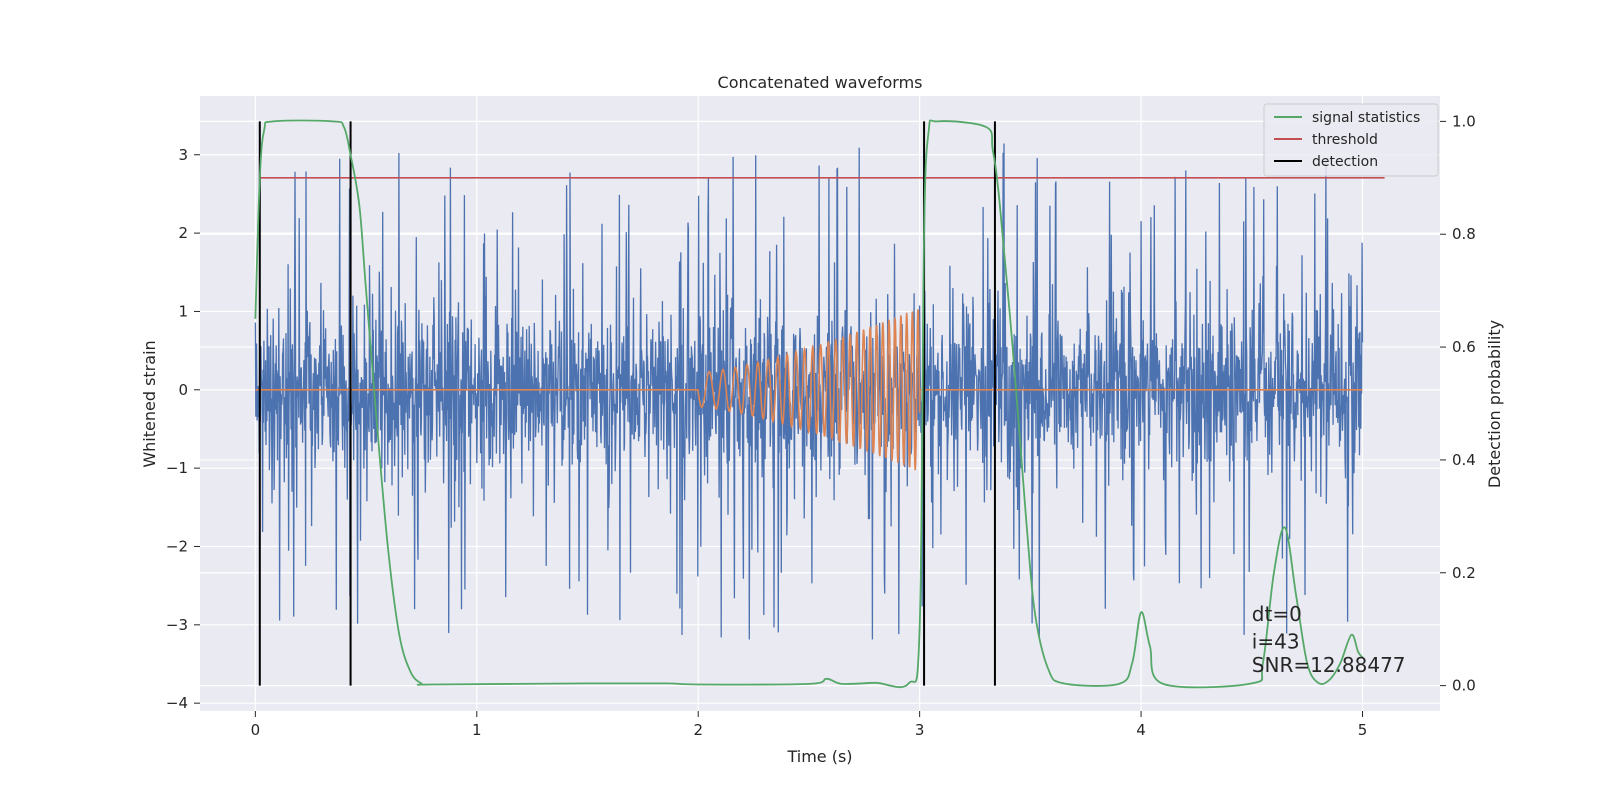  I want to click on y-tick-label: −2, so click(177, 546).